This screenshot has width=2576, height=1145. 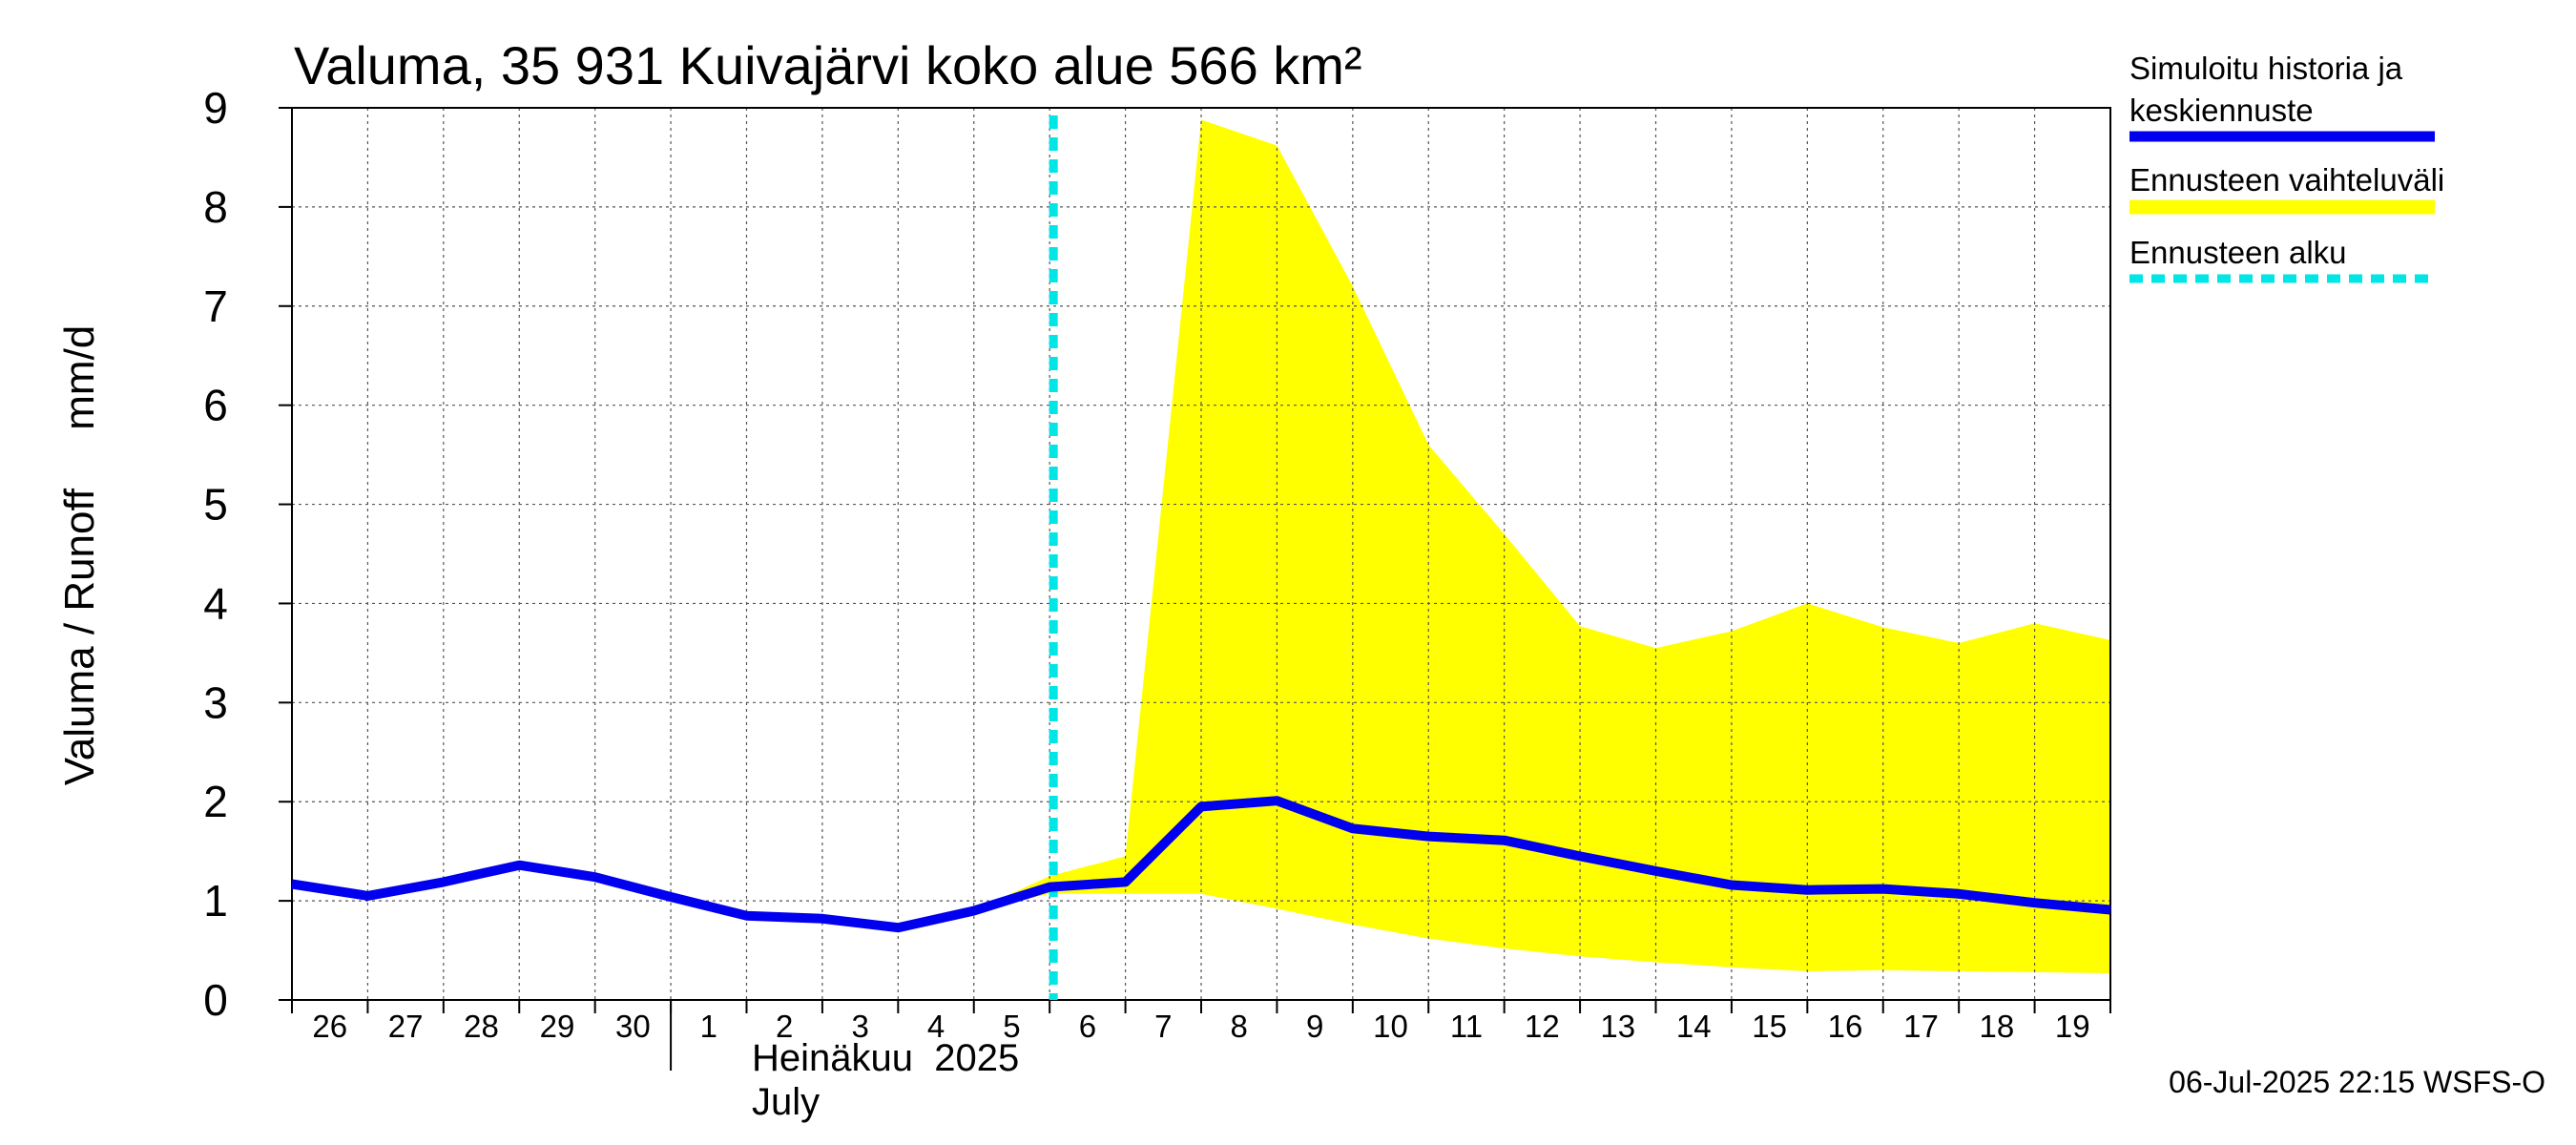 I want to click on month-label-en: July, so click(x=786, y=1102).